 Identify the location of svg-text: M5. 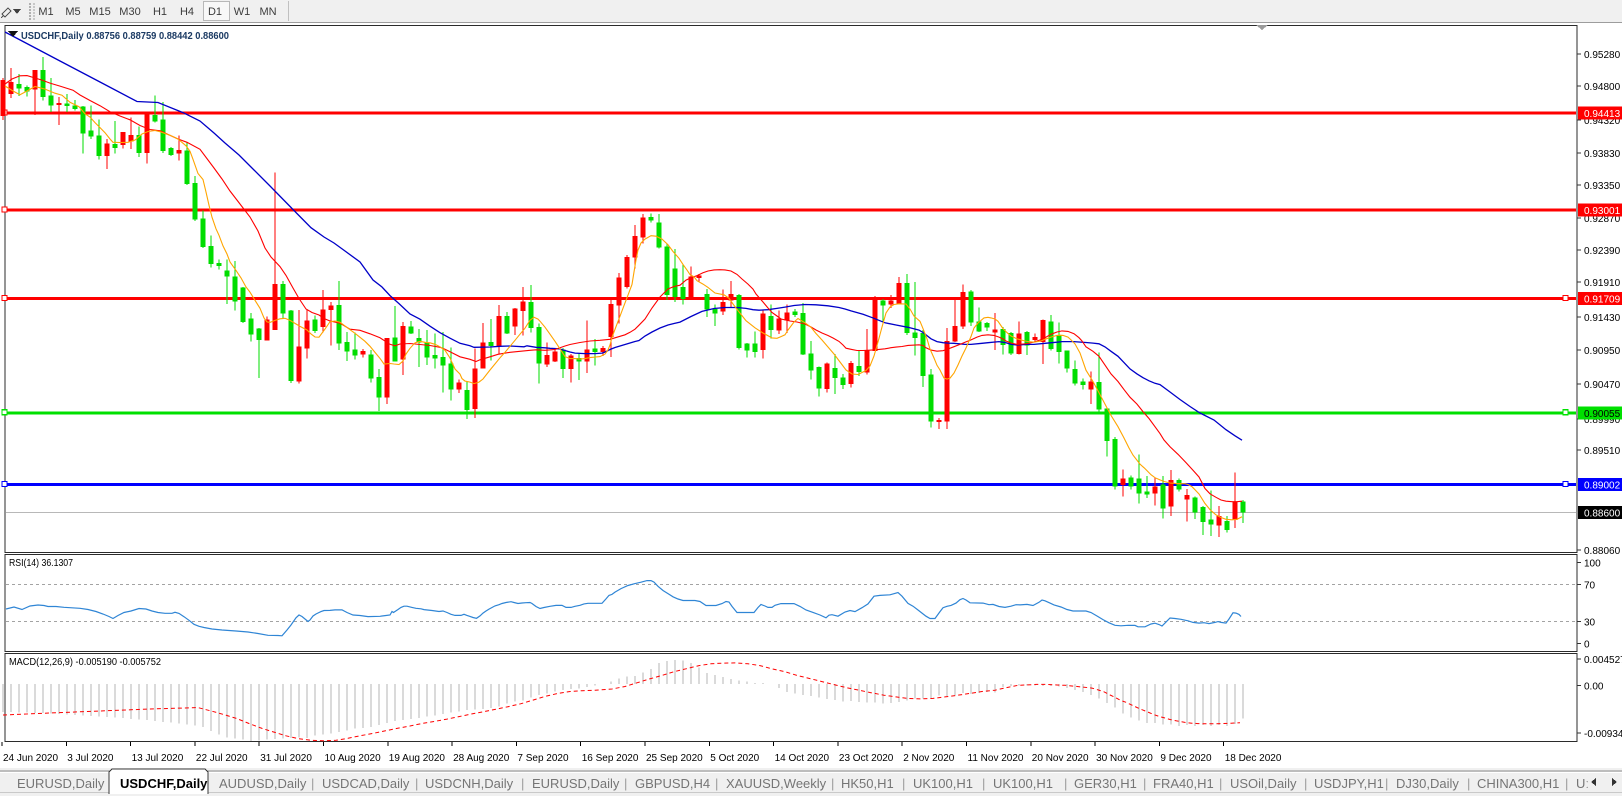
(72, 12).